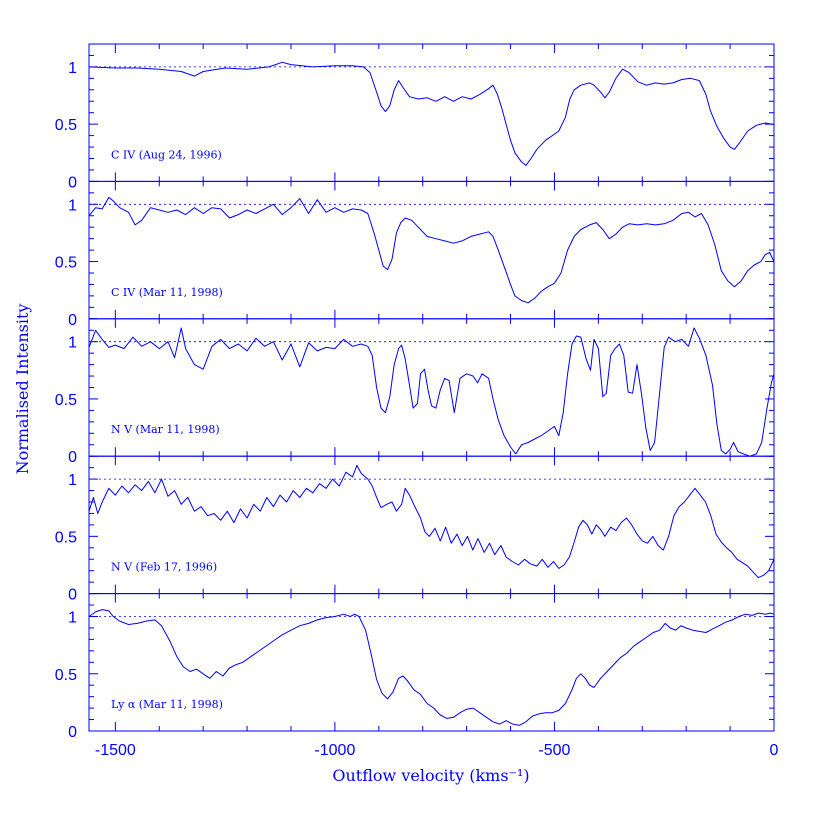 The height and width of the screenshot is (817, 817). Describe the element at coordinates (554, 750) in the screenshot. I see `x-tick-label: -500` at that location.